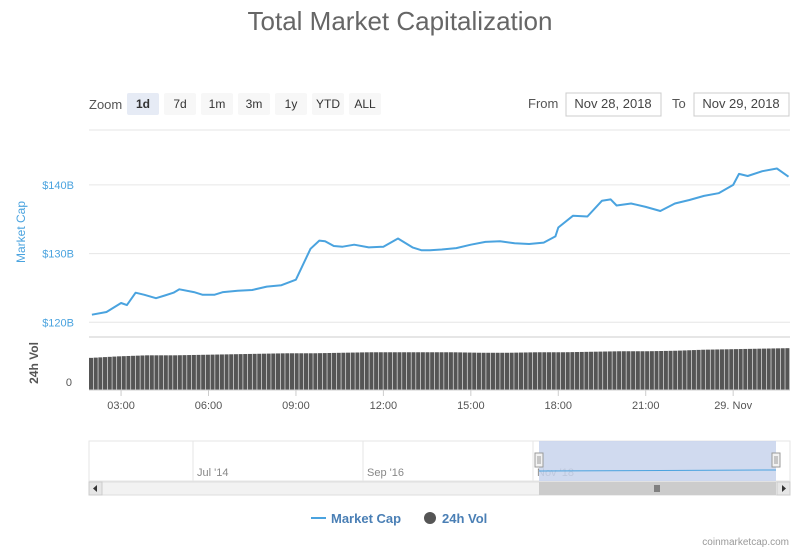  What do you see at coordinates (254, 104) in the screenshot?
I see `zoom-button-3m: 3m` at bounding box center [254, 104].